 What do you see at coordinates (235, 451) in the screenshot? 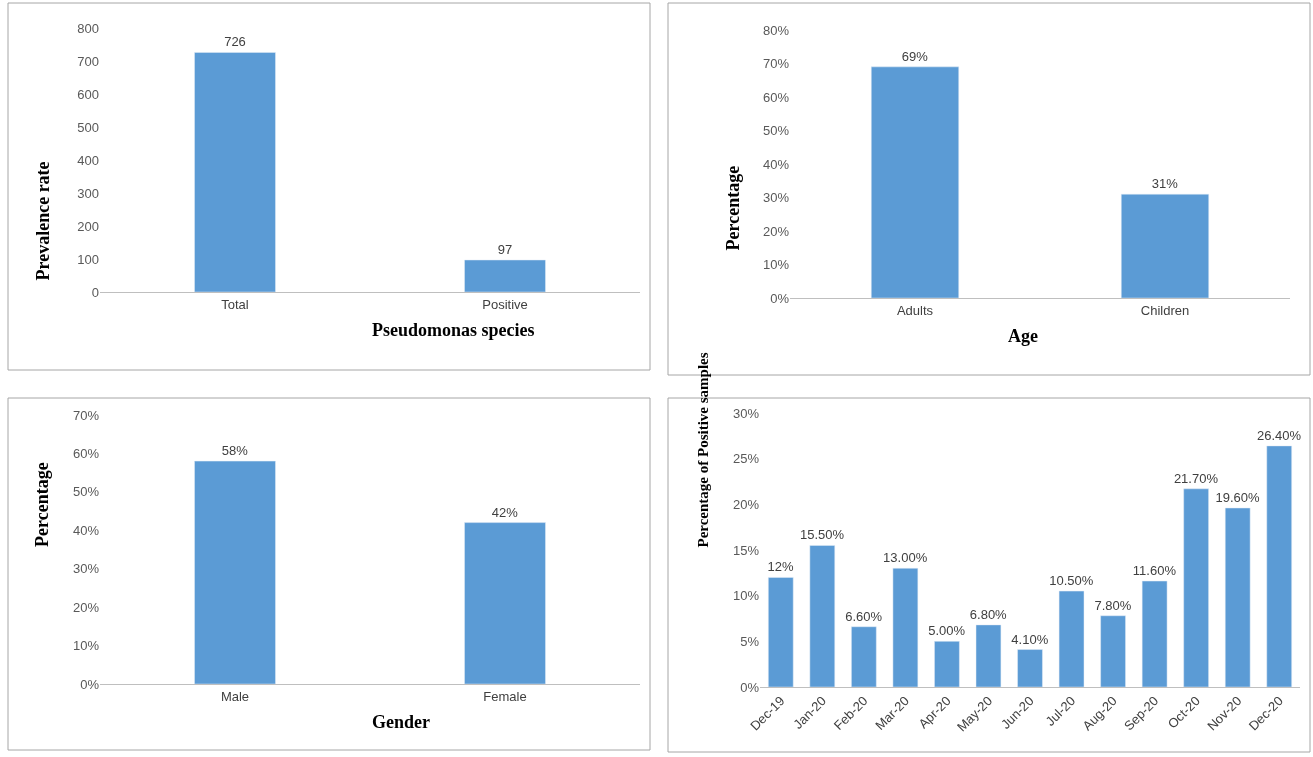
I see `data-label: 58%` at bounding box center [235, 451].